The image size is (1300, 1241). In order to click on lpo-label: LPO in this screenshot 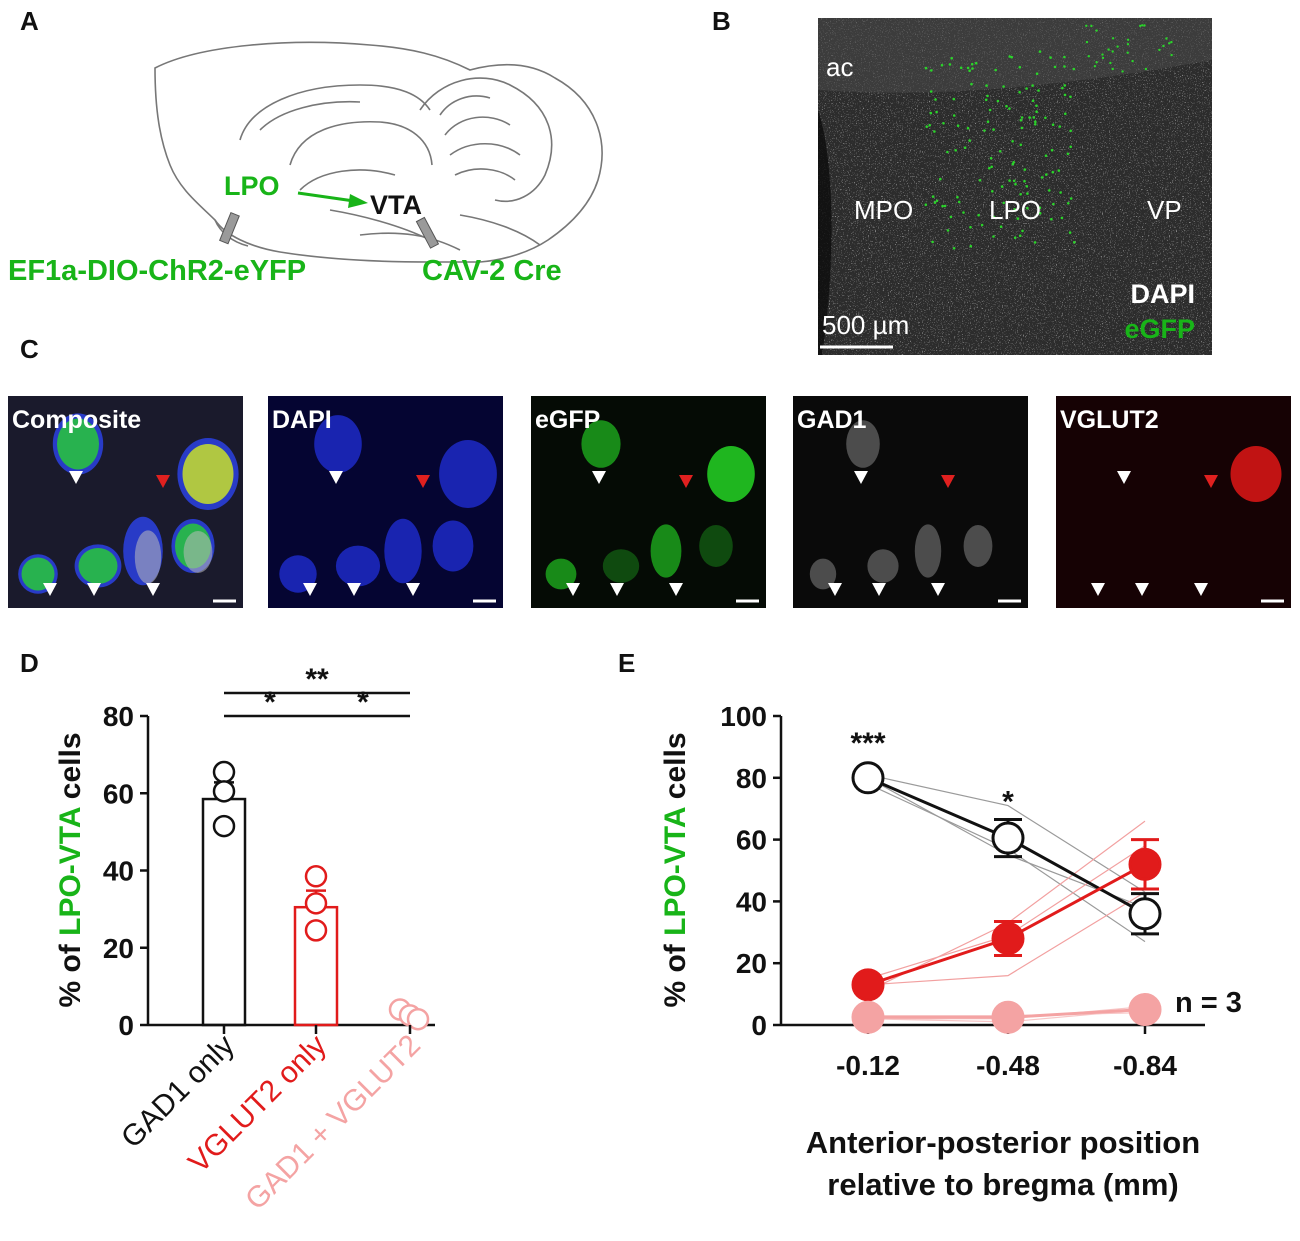, I will do `click(252, 186)`.